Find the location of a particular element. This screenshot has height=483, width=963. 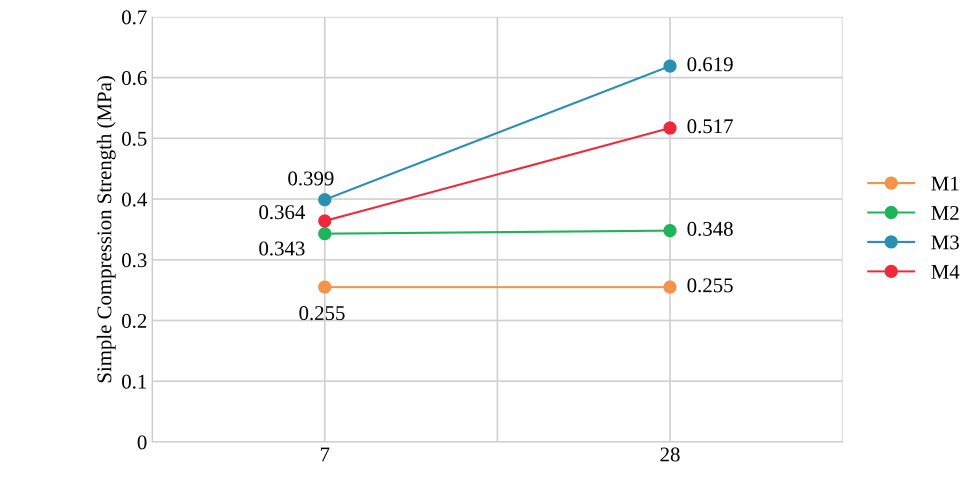

legend-label: M4 is located at coordinates (945, 271).